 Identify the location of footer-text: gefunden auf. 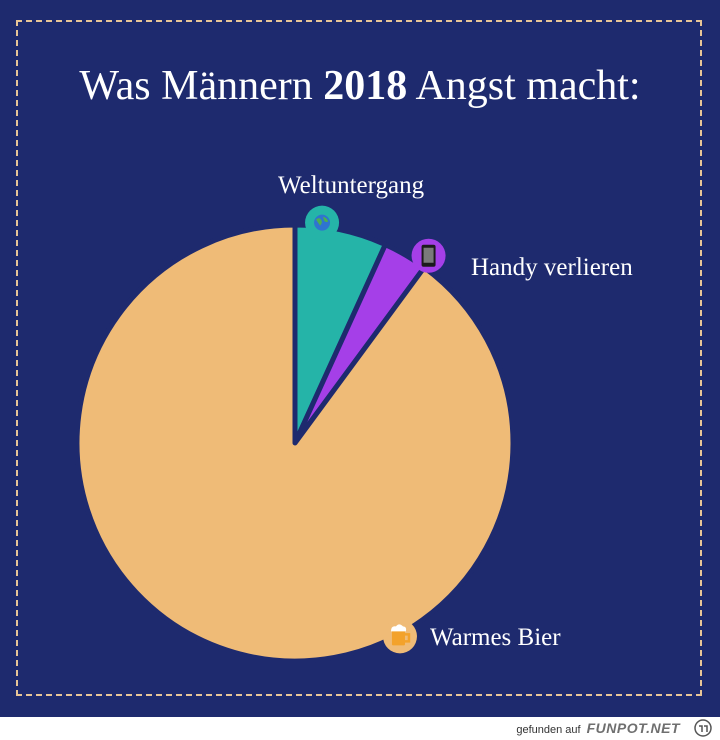
(548, 730).